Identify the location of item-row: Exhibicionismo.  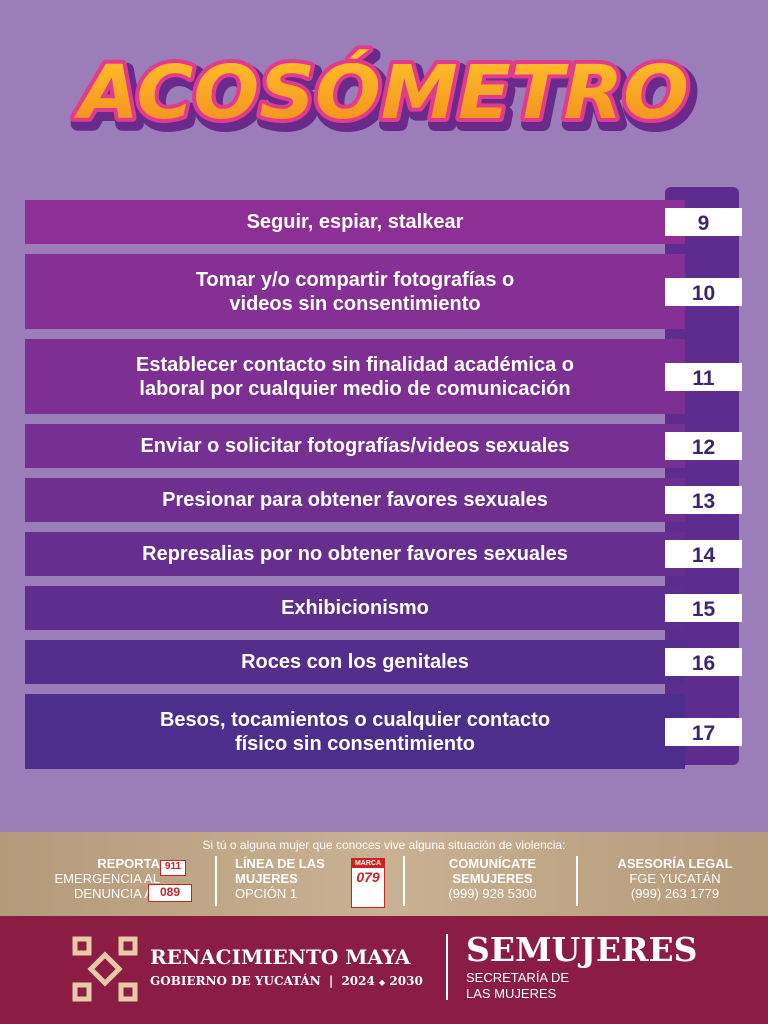
(355, 608).